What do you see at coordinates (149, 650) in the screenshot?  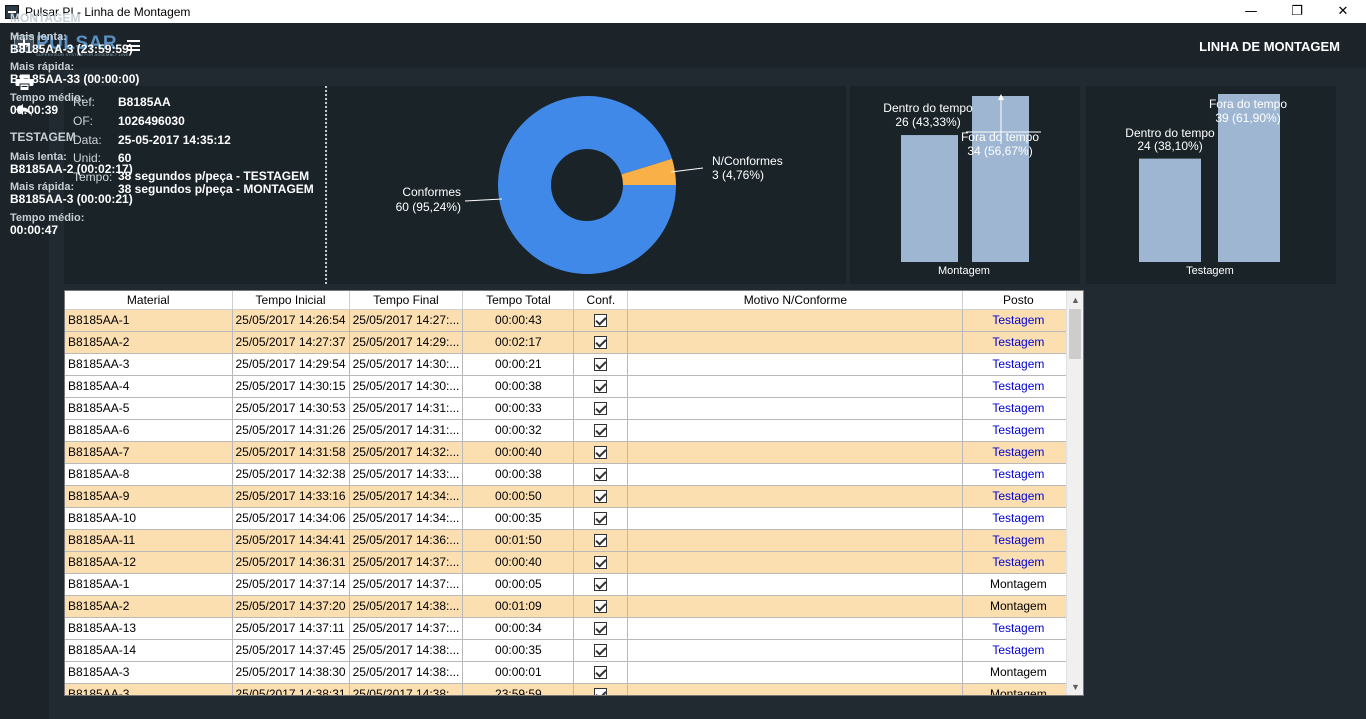 I see `cell-material: B8185AA-14` at bounding box center [149, 650].